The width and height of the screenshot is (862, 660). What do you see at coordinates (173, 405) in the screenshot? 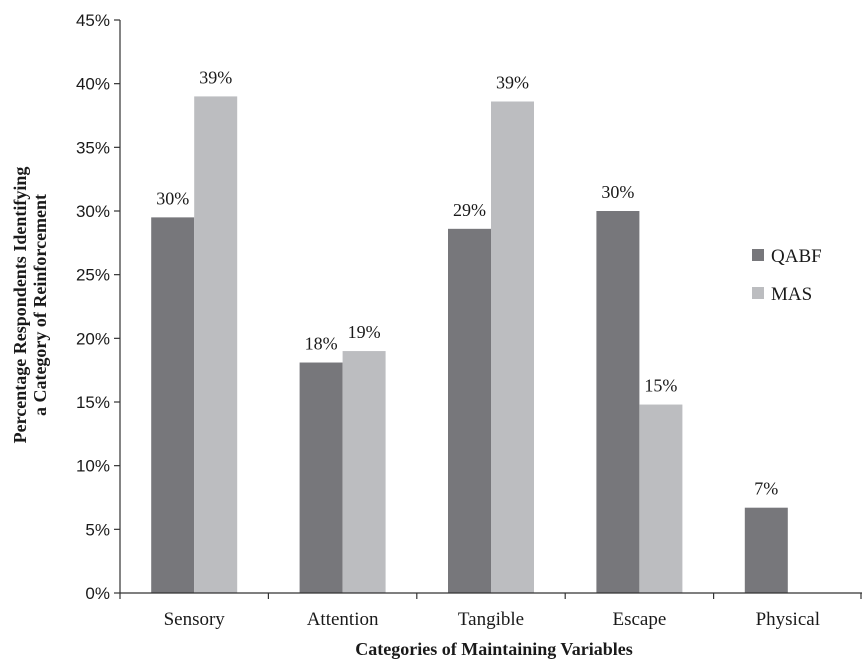
I see `bar-qabf-sensory` at bounding box center [173, 405].